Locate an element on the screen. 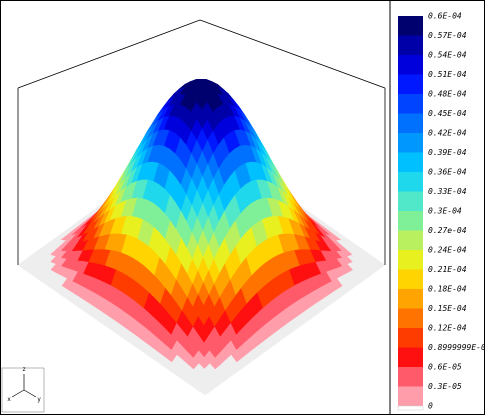 The width and height of the screenshot is (485, 415). colorbar-label: 0.54E-04 is located at coordinates (447, 55).